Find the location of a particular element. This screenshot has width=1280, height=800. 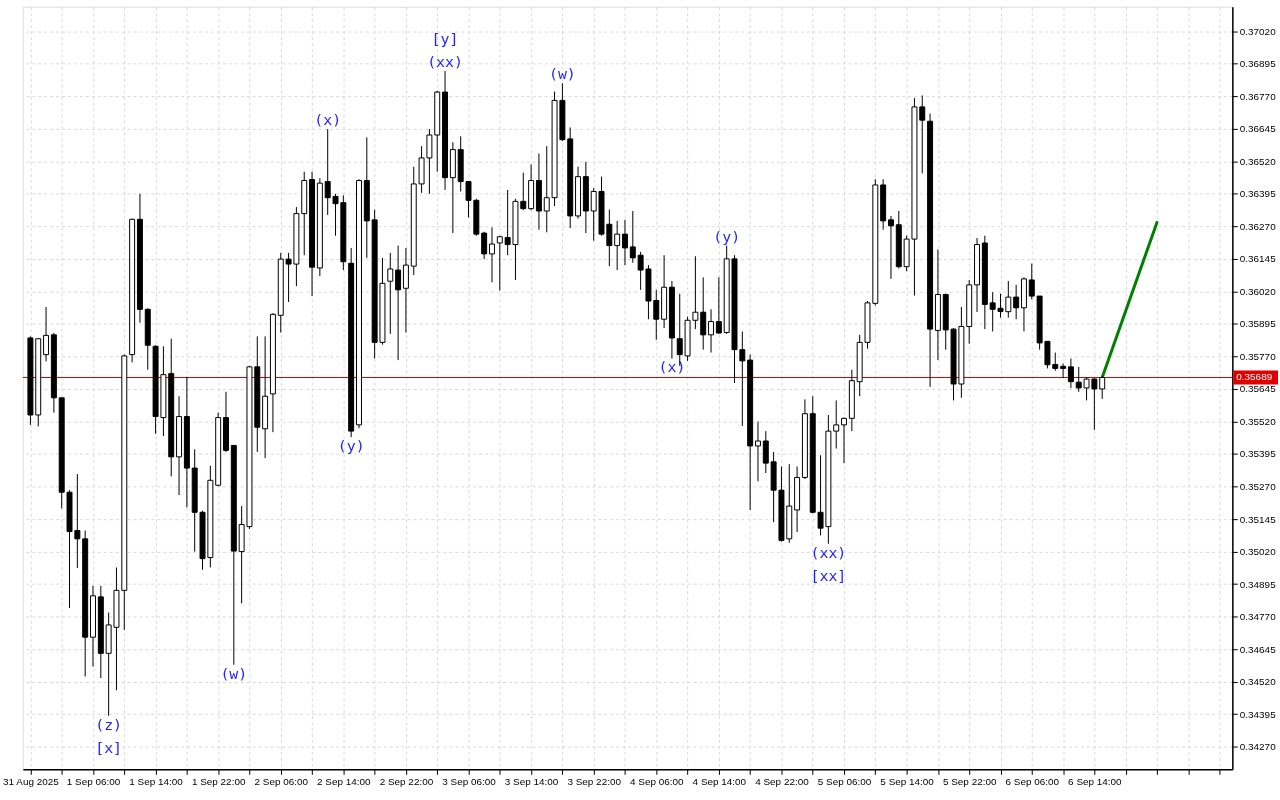

annotation: [y] is located at coordinates (445, 39).